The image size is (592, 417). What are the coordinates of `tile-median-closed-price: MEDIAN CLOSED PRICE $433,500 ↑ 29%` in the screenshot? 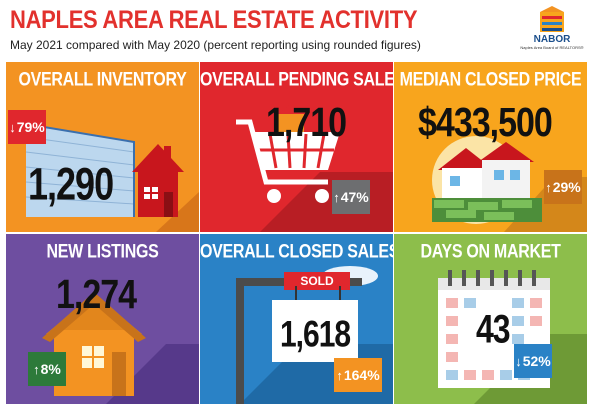 It's located at (490, 147).